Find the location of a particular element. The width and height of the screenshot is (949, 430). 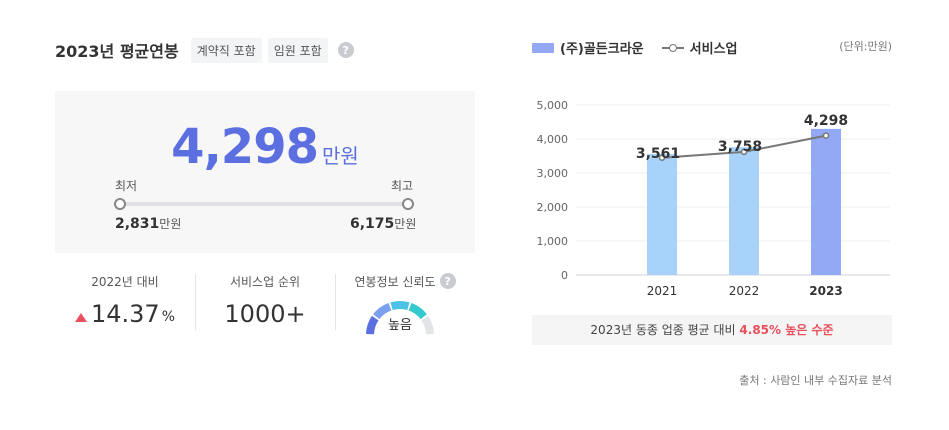

legend-line-swatch is located at coordinates (672, 48).